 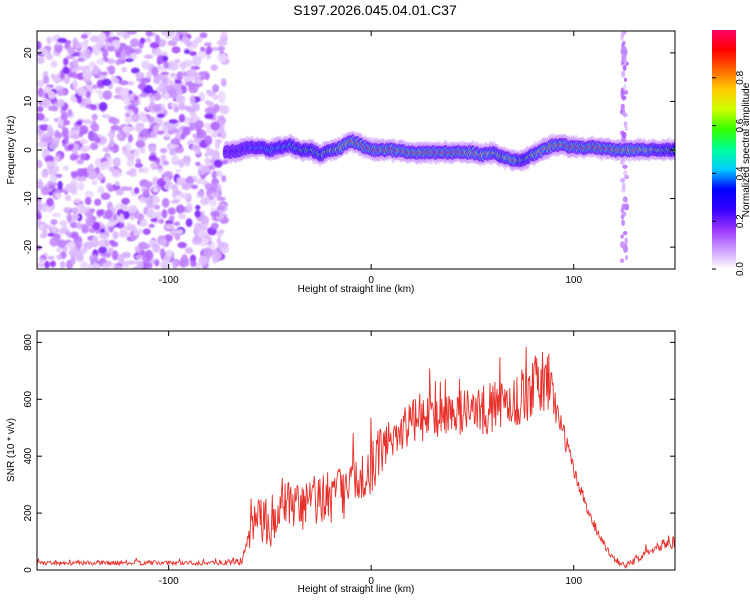 I want to click on y-tick-label: 10, so click(x=28, y=101).